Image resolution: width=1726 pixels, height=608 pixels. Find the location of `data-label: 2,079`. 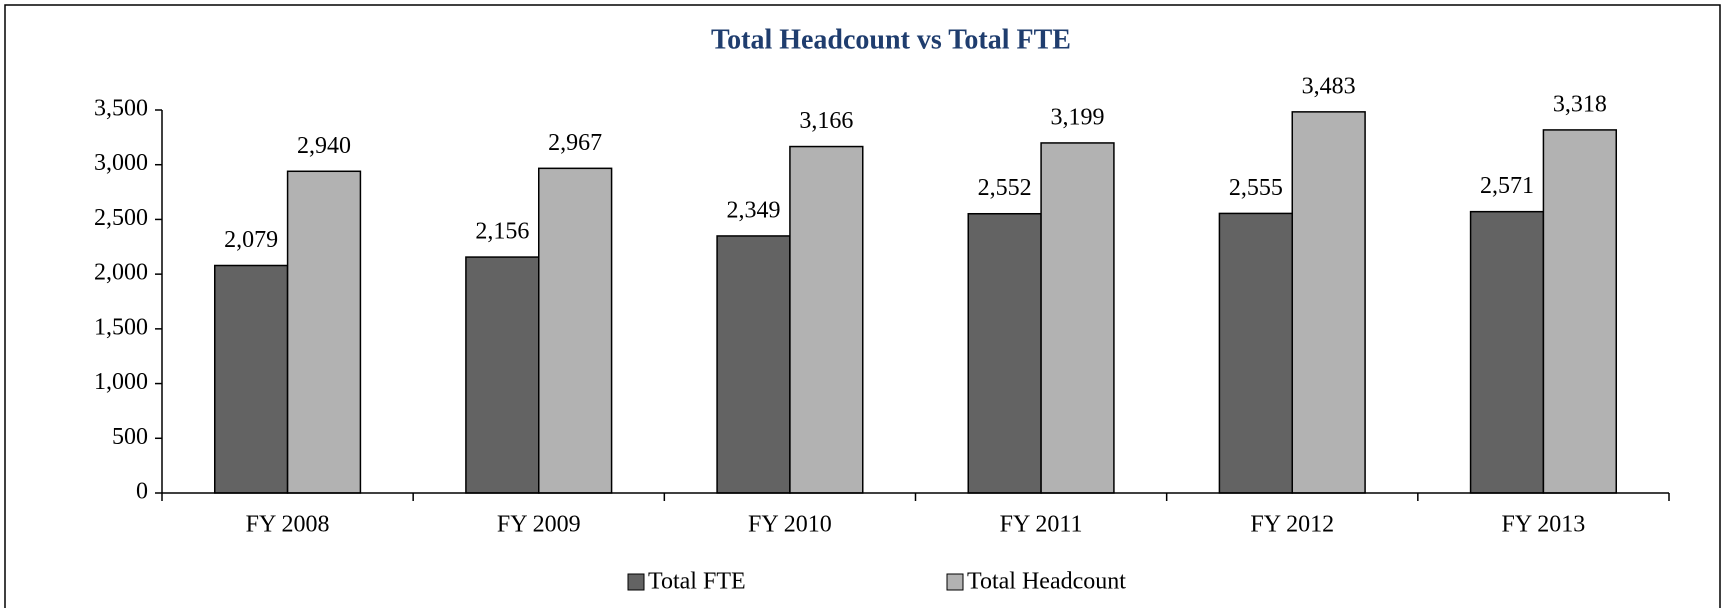

data-label: 2,079 is located at coordinates (251, 240).